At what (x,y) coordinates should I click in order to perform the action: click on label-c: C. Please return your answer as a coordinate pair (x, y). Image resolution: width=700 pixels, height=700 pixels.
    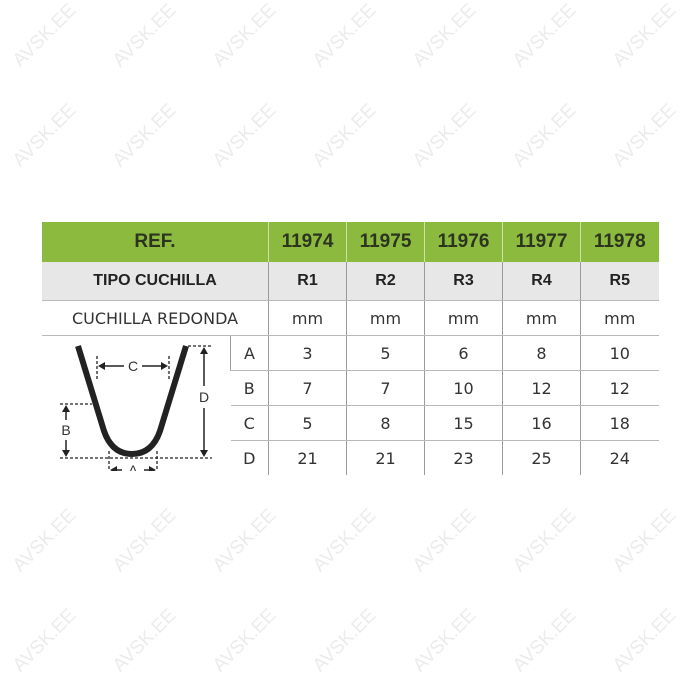
    Looking at the image, I should click on (133, 366).